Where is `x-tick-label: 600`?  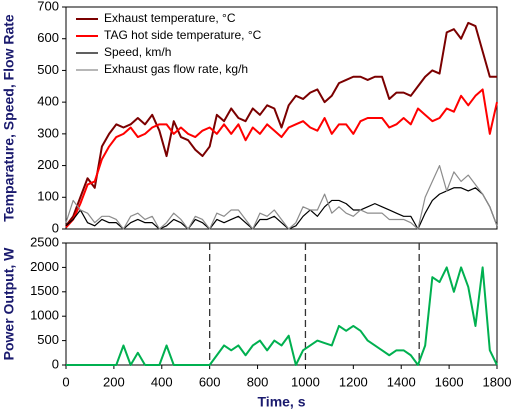 x-tick-label: 600 is located at coordinates (210, 381).